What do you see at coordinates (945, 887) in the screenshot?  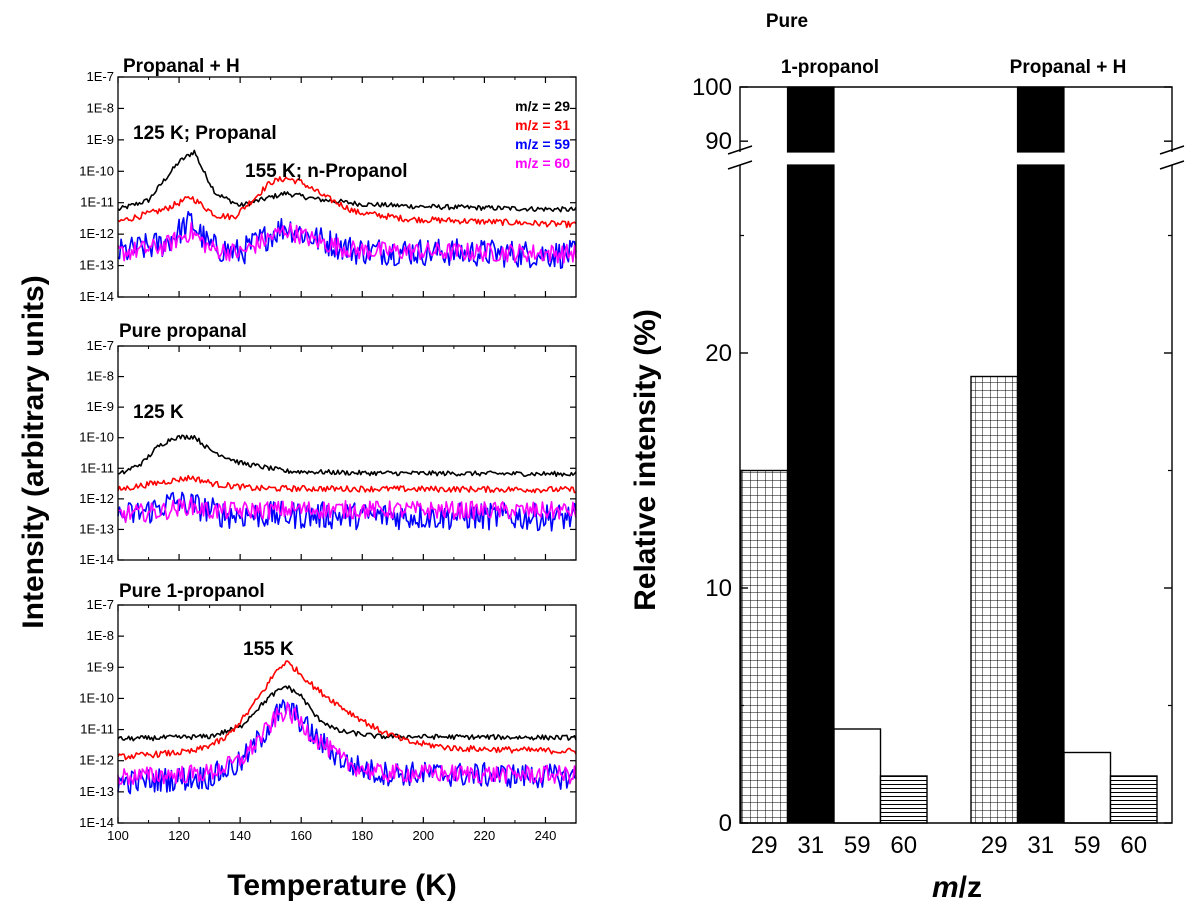 I see `bar-x-axis-label-m: m` at bounding box center [945, 887].